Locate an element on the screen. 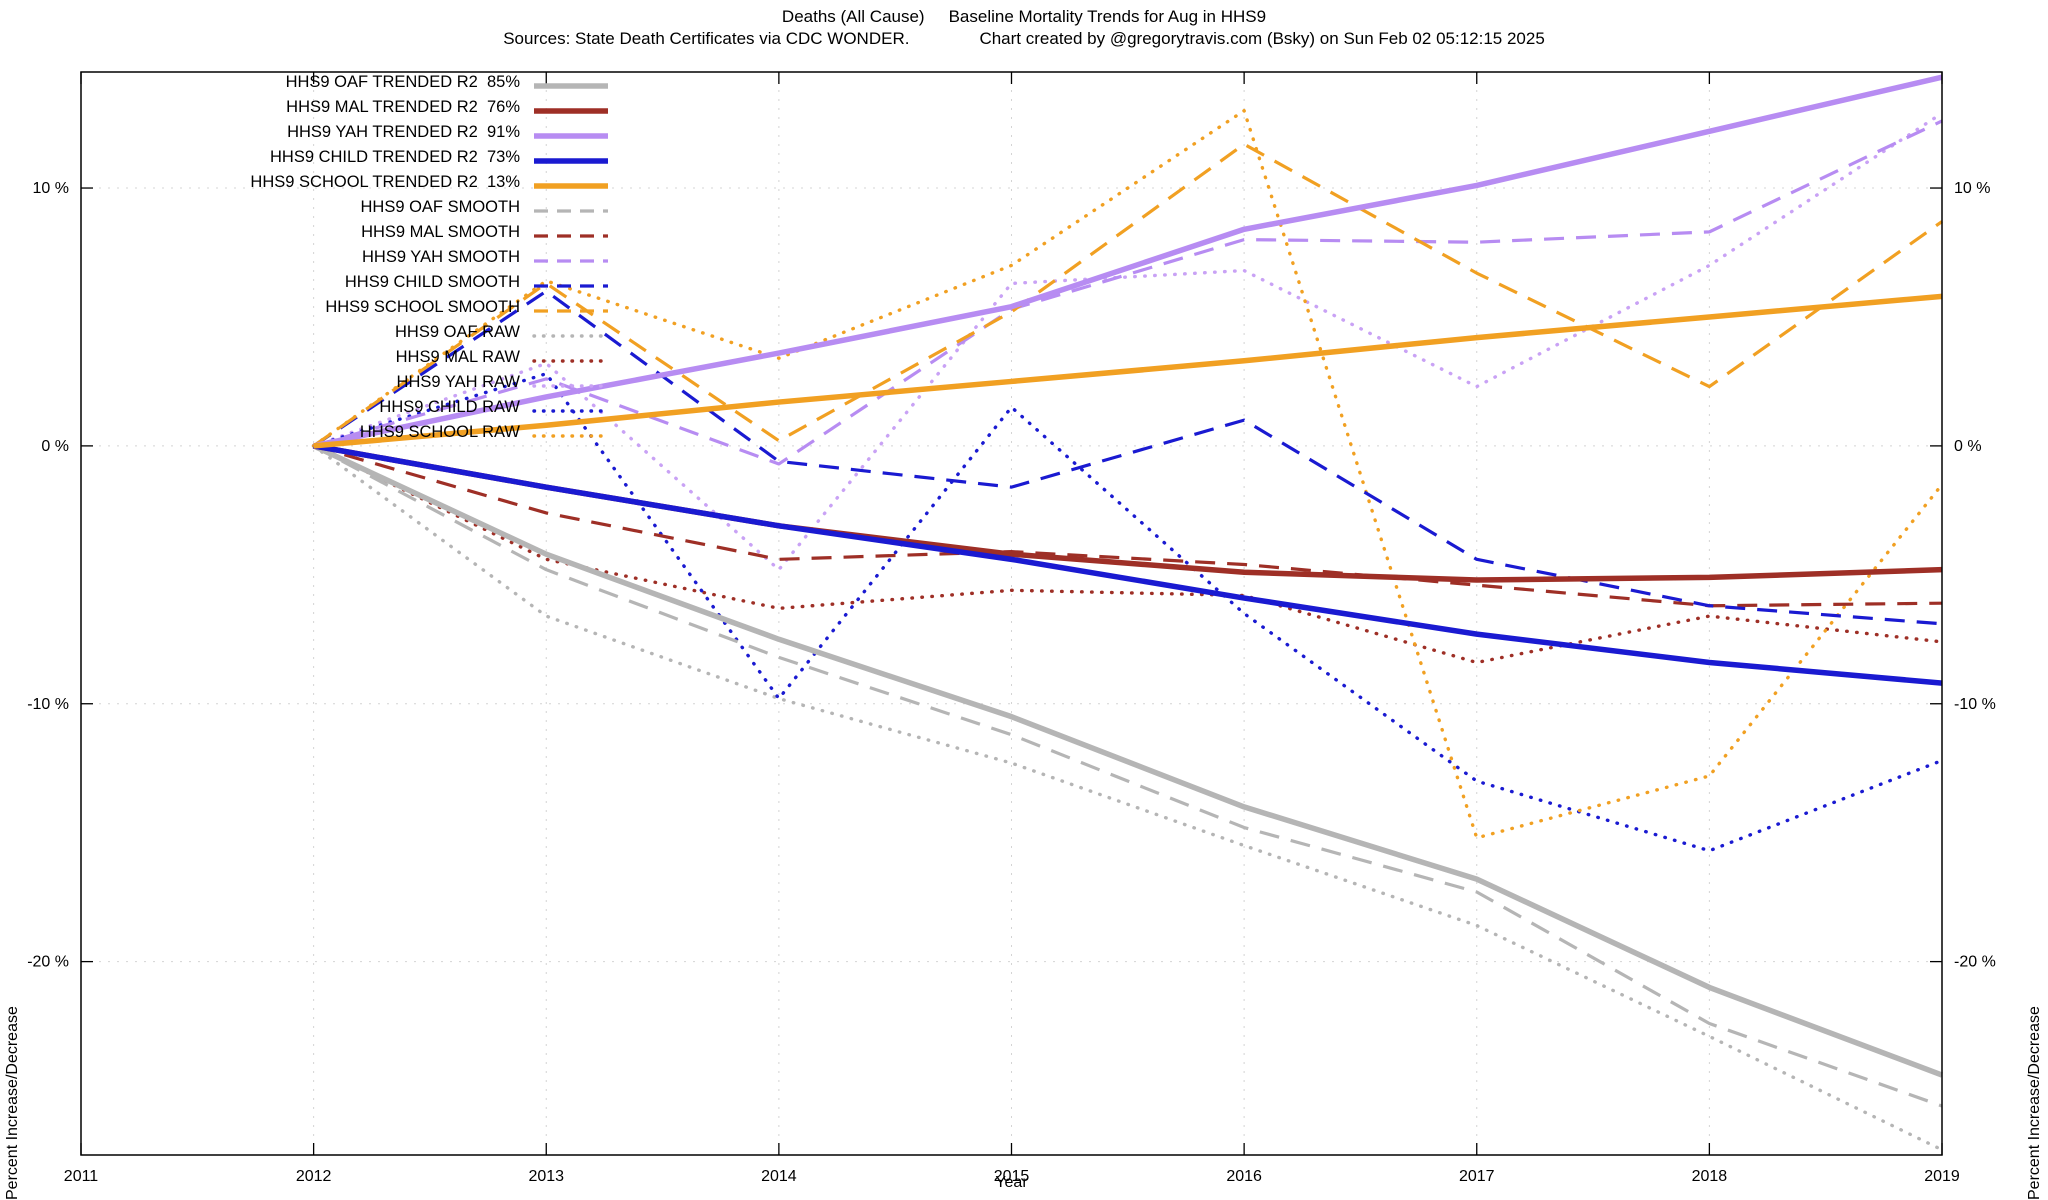 The height and width of the screenshot is (1200, 2048). legend-item: HHS9 SCHOOL SMOOTH is located at coordinates (305, 307).